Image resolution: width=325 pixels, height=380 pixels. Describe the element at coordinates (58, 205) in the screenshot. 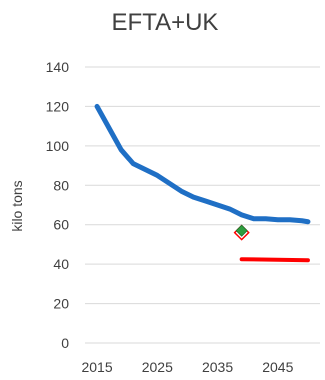

I see `y-axis-ticks: 0 20 40 60 80 100 120 140` at that location.